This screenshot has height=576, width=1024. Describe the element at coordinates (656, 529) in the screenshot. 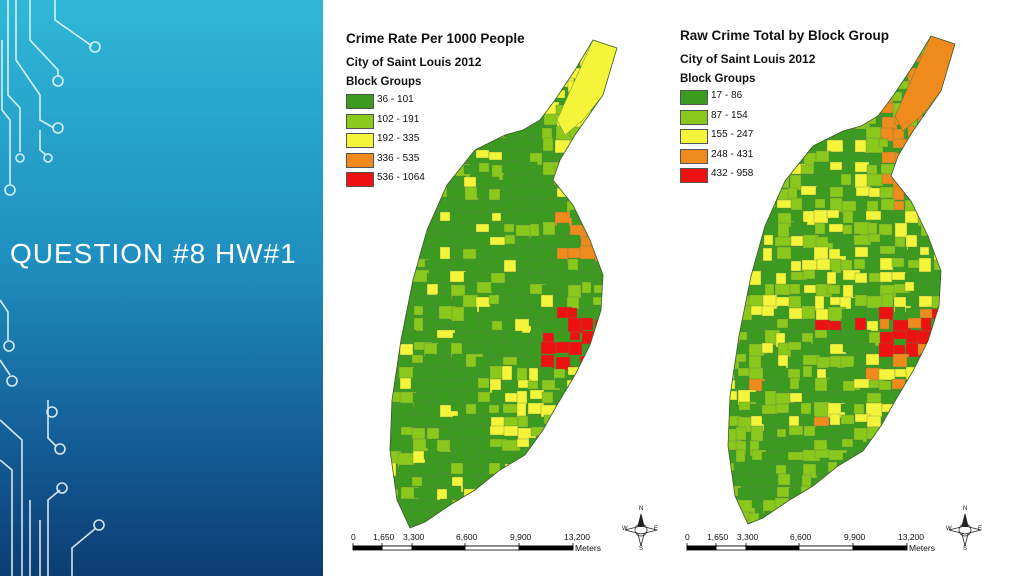

I see `compass-letter-e: E` at that location.